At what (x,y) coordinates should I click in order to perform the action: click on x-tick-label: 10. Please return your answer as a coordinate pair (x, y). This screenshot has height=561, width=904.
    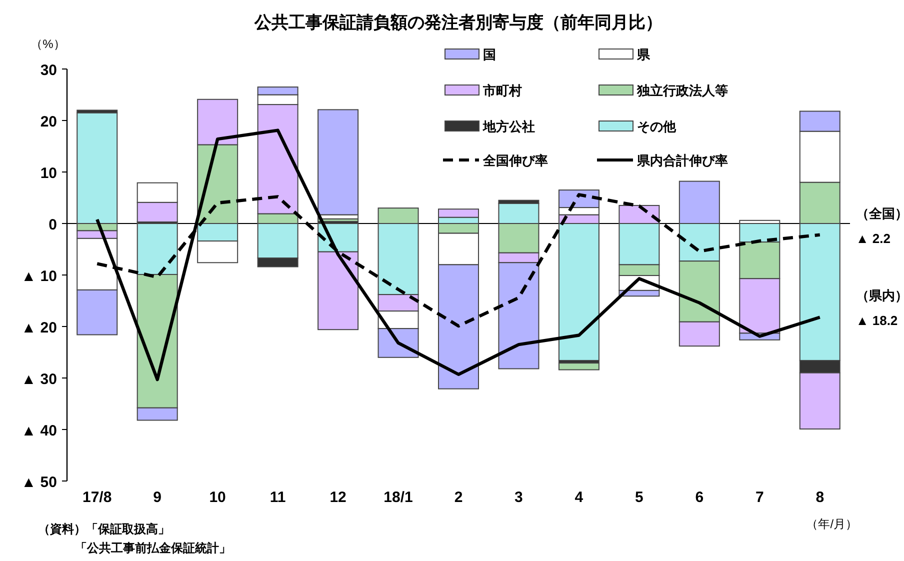
    Looking at the image, I should click on (217, 497).